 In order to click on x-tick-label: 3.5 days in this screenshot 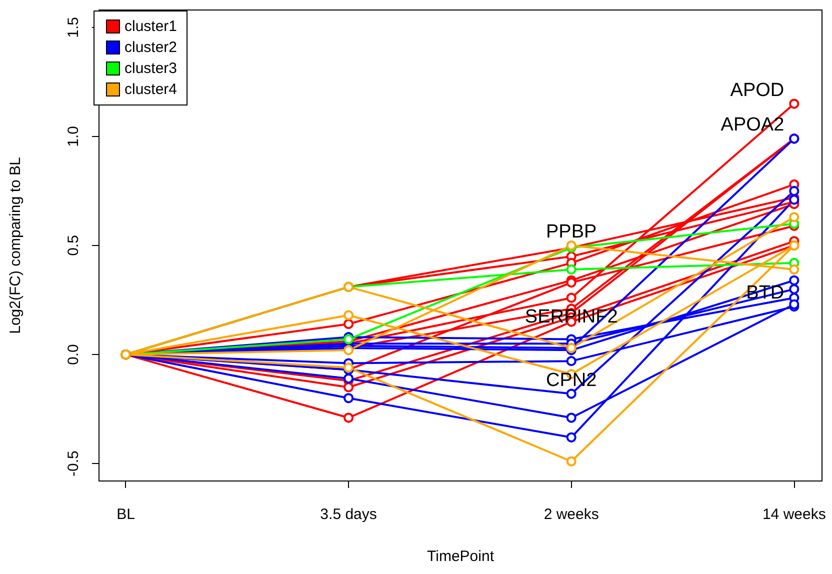, I will do `click(348, 514)`.